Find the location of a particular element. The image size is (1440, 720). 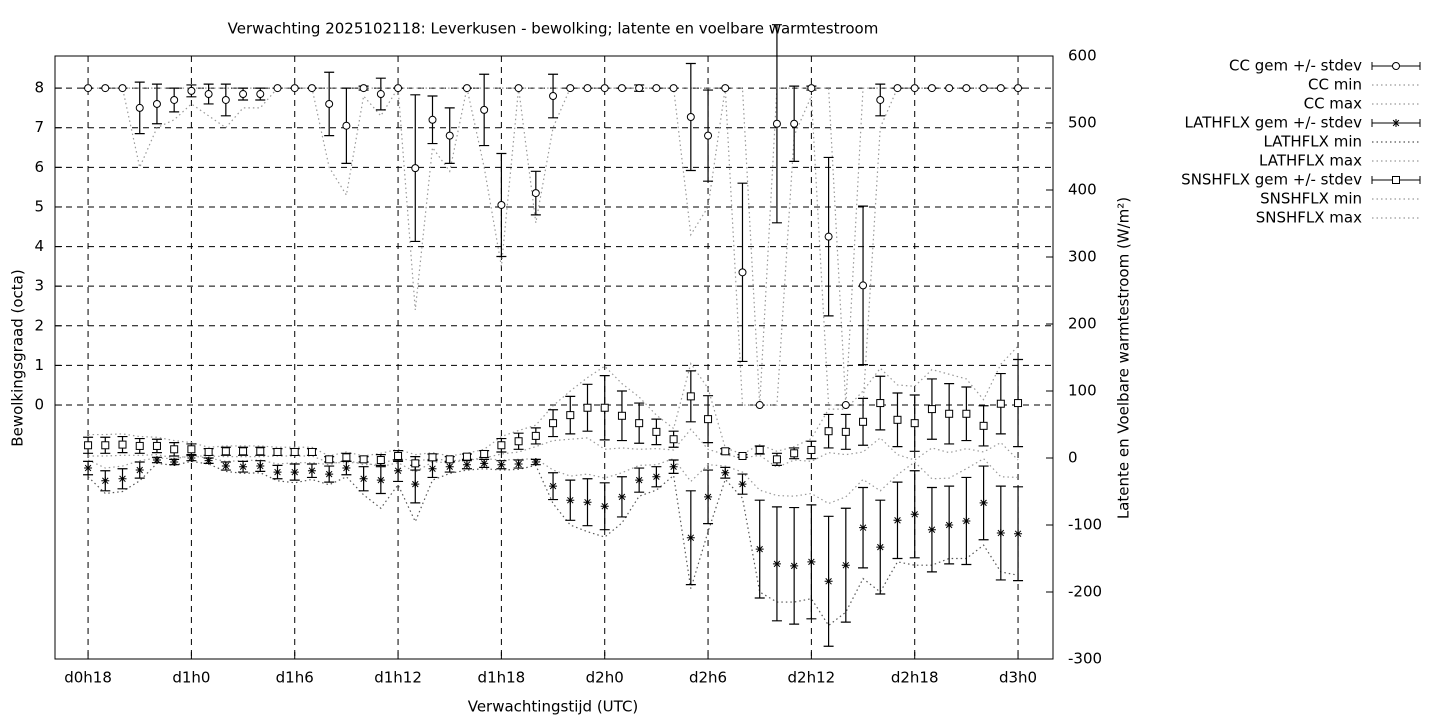

y-tick-label: 2 is located at coordinates (39, 325).